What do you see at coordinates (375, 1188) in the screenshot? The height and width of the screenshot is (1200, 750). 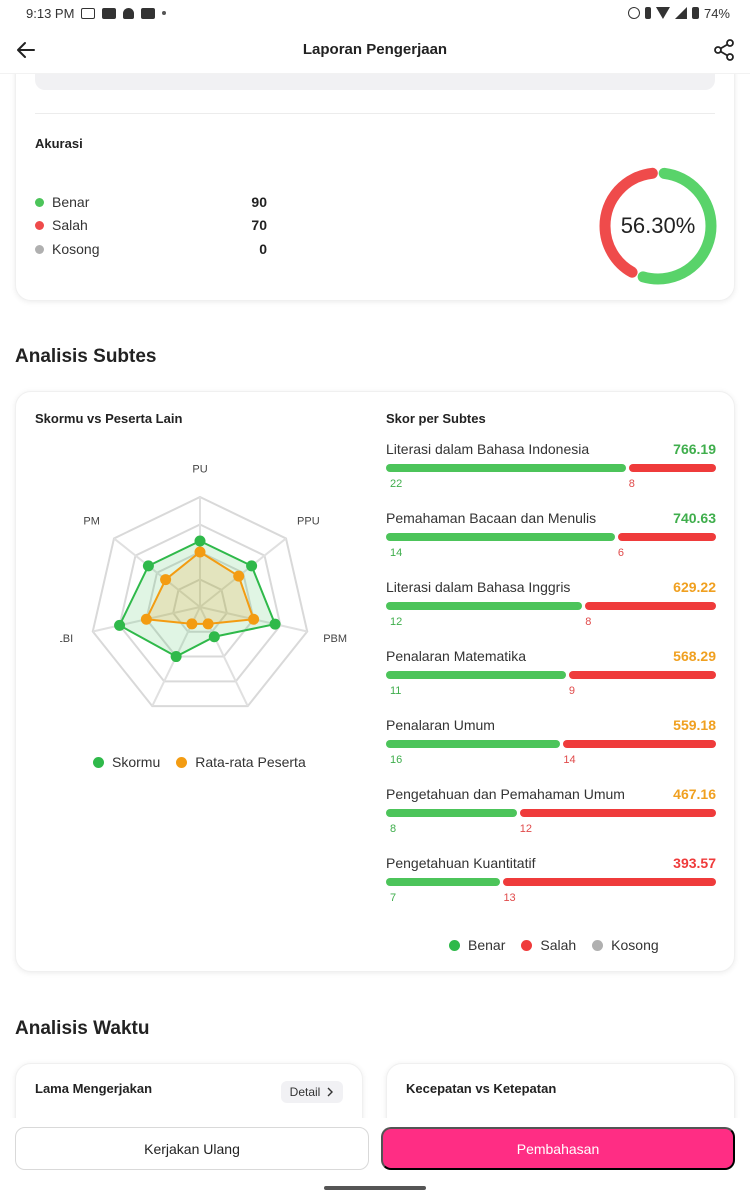 I see `home-indicator` at bounding box center [375, 1188].